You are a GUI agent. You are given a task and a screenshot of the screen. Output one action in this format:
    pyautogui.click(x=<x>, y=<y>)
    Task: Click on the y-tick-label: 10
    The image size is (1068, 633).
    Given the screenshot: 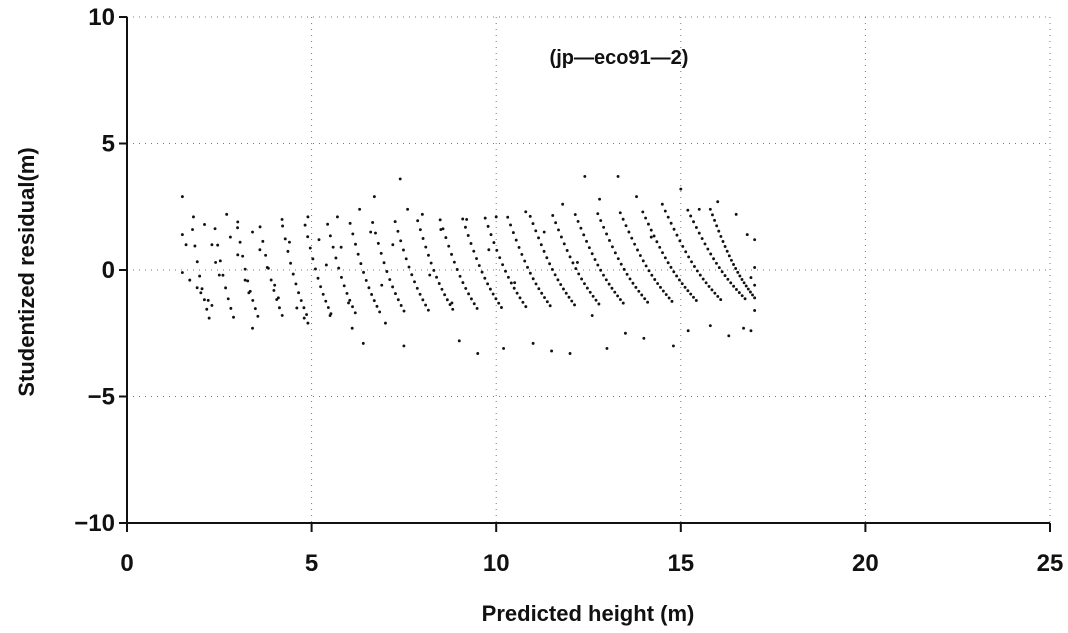 What is the action you would take?
    pyautogui.click(x=101, y=17)
    